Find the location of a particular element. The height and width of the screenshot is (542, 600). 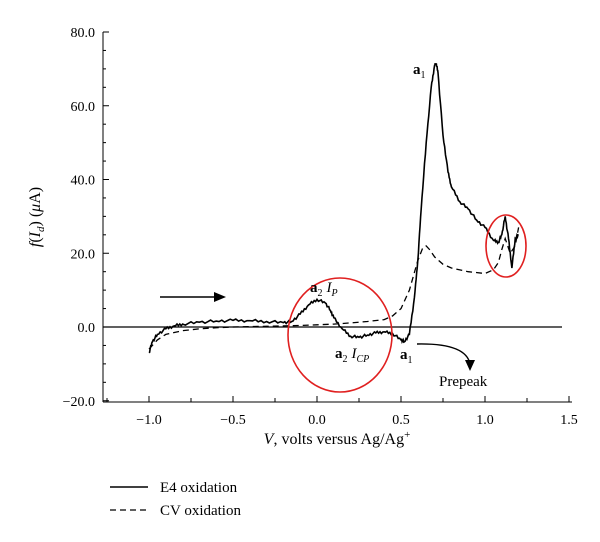

y-ticks: −20.0 0.0 20.0 40.0 60.0 80.0 is located at coordinates (86, 218).